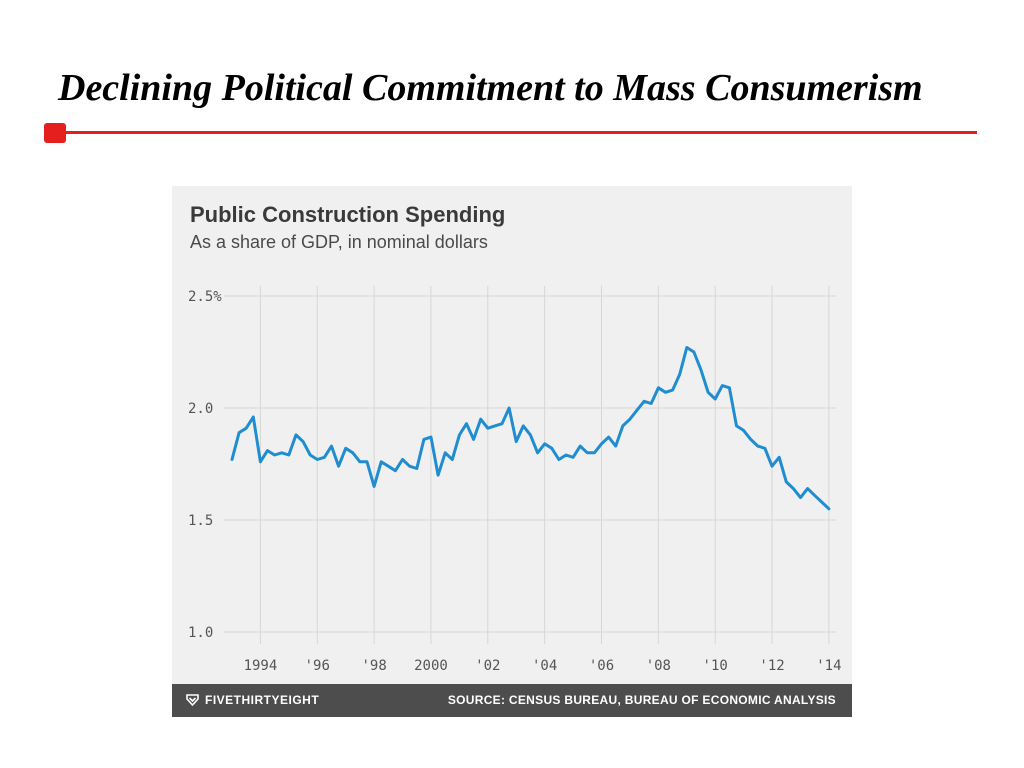 The width and height of the screenshot is (1024, 768). What do you see at coordinates (771, 666) in the screenshot?
I see `x-tick-label: '12` at bounding box center [771, 666].